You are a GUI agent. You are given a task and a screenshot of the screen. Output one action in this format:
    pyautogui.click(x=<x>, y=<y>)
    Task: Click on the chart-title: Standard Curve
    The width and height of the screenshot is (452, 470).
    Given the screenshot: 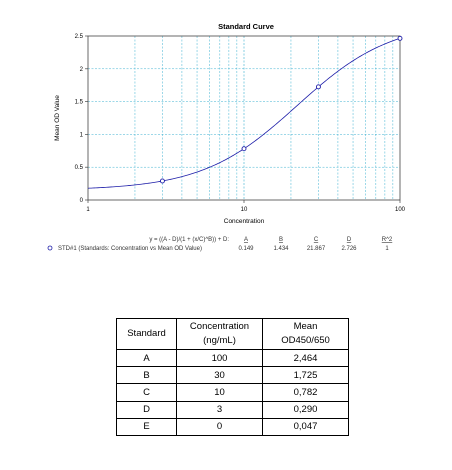 What is the action you would take?
    pyautogui.click(x=246, y=26)
    